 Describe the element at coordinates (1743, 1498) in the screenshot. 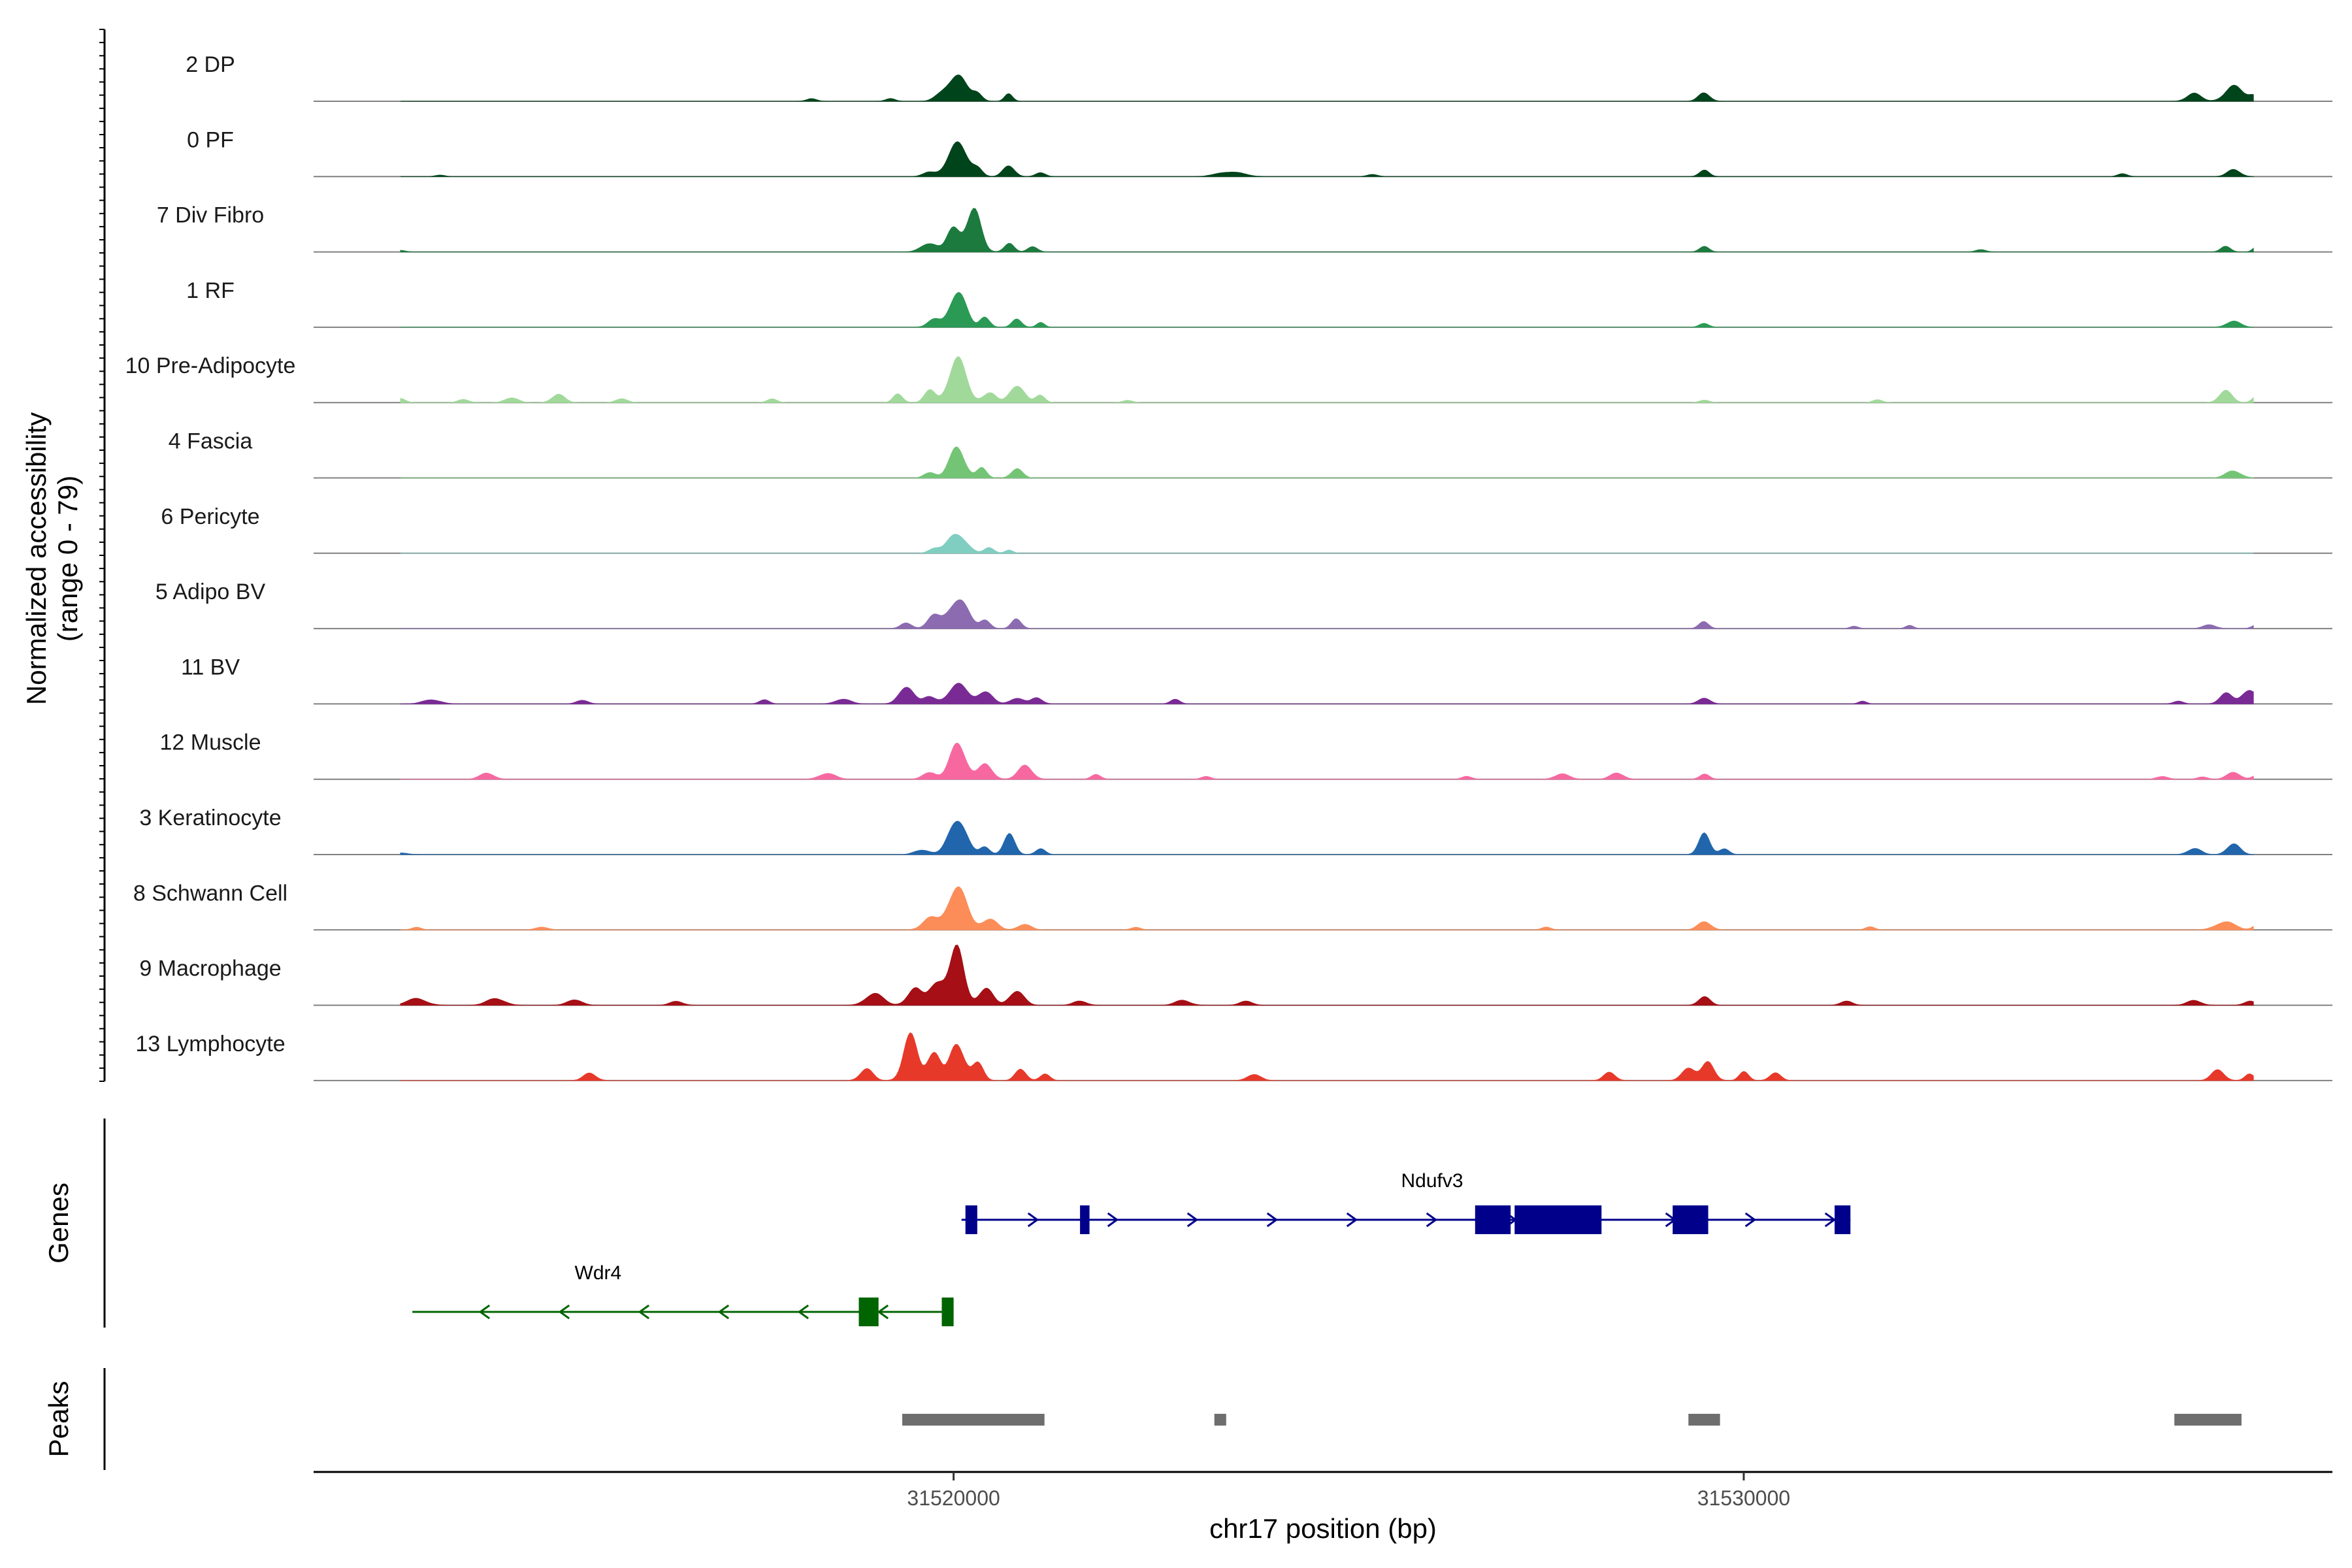

I see `x-tick-label: 31530000` at that location.